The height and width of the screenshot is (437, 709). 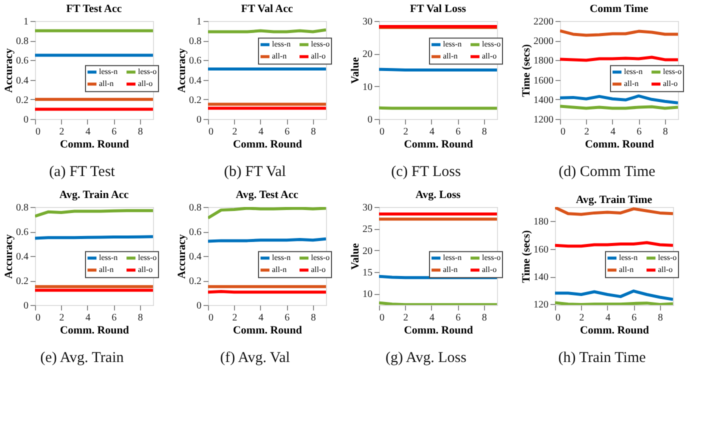 I want to click on text: (d) Comm Time, so click(x=607, y=172).